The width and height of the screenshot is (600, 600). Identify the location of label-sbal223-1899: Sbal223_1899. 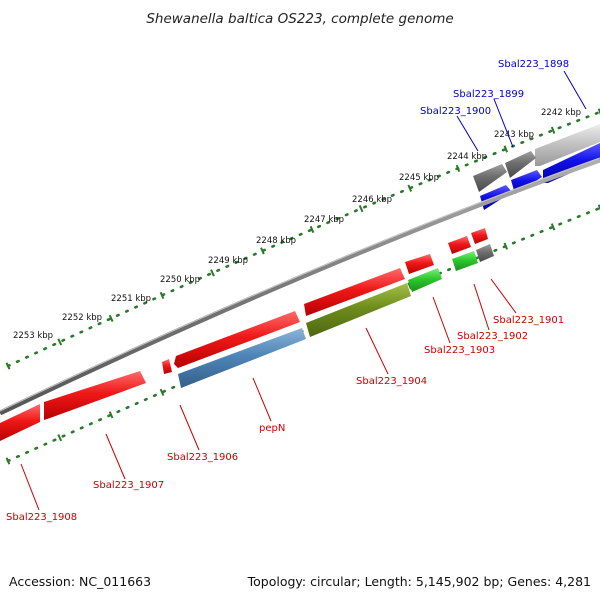
(488, 94).